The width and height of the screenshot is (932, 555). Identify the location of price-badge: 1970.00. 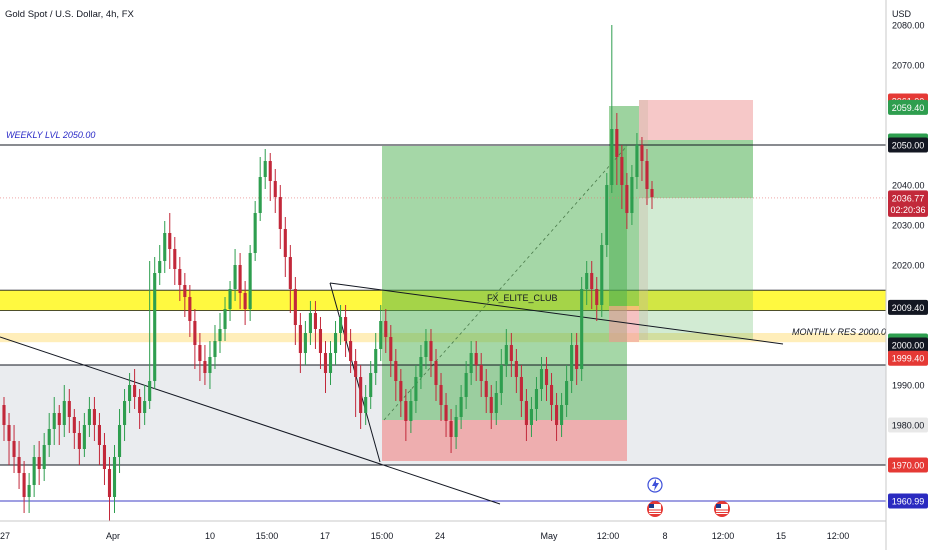
(908, 465).